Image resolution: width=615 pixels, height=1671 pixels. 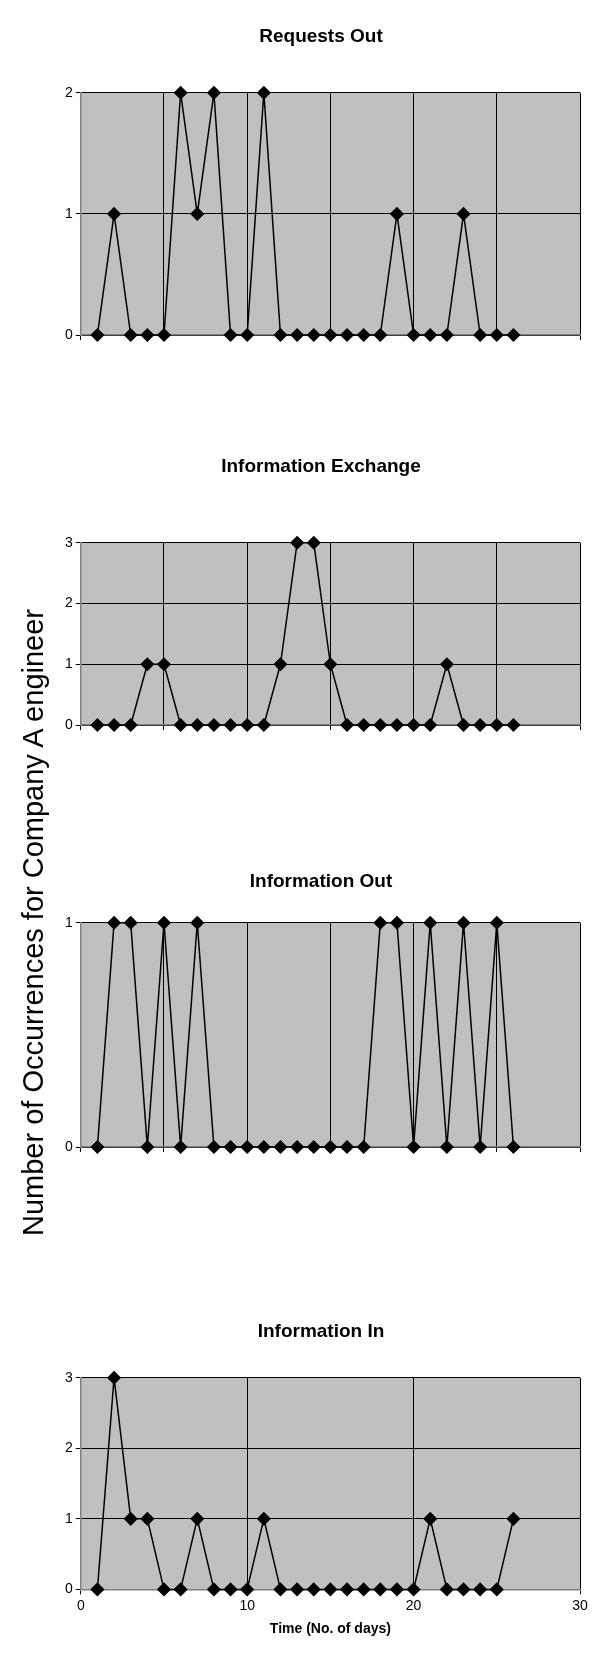 What do you see at coordinates (247, 1604) in the screenshot?
I see `x-tick-label: 10` at bounding box center [247, 1604].